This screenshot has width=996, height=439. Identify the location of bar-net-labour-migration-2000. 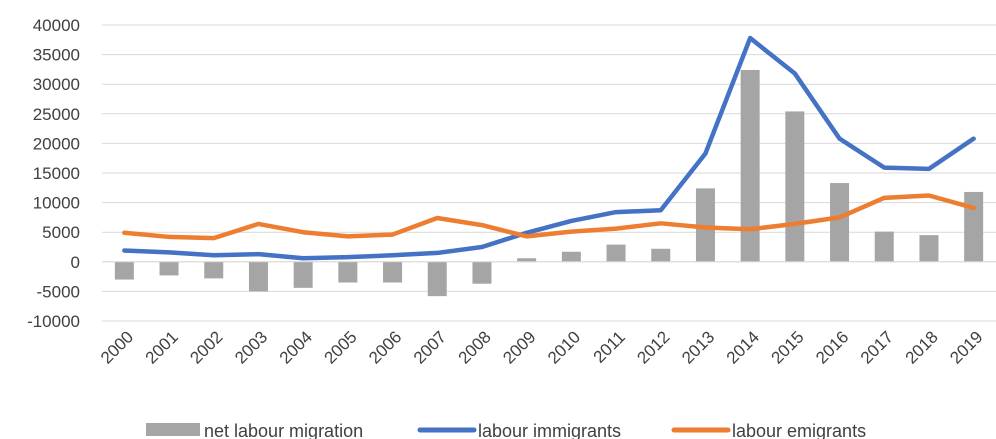
(124, 270).